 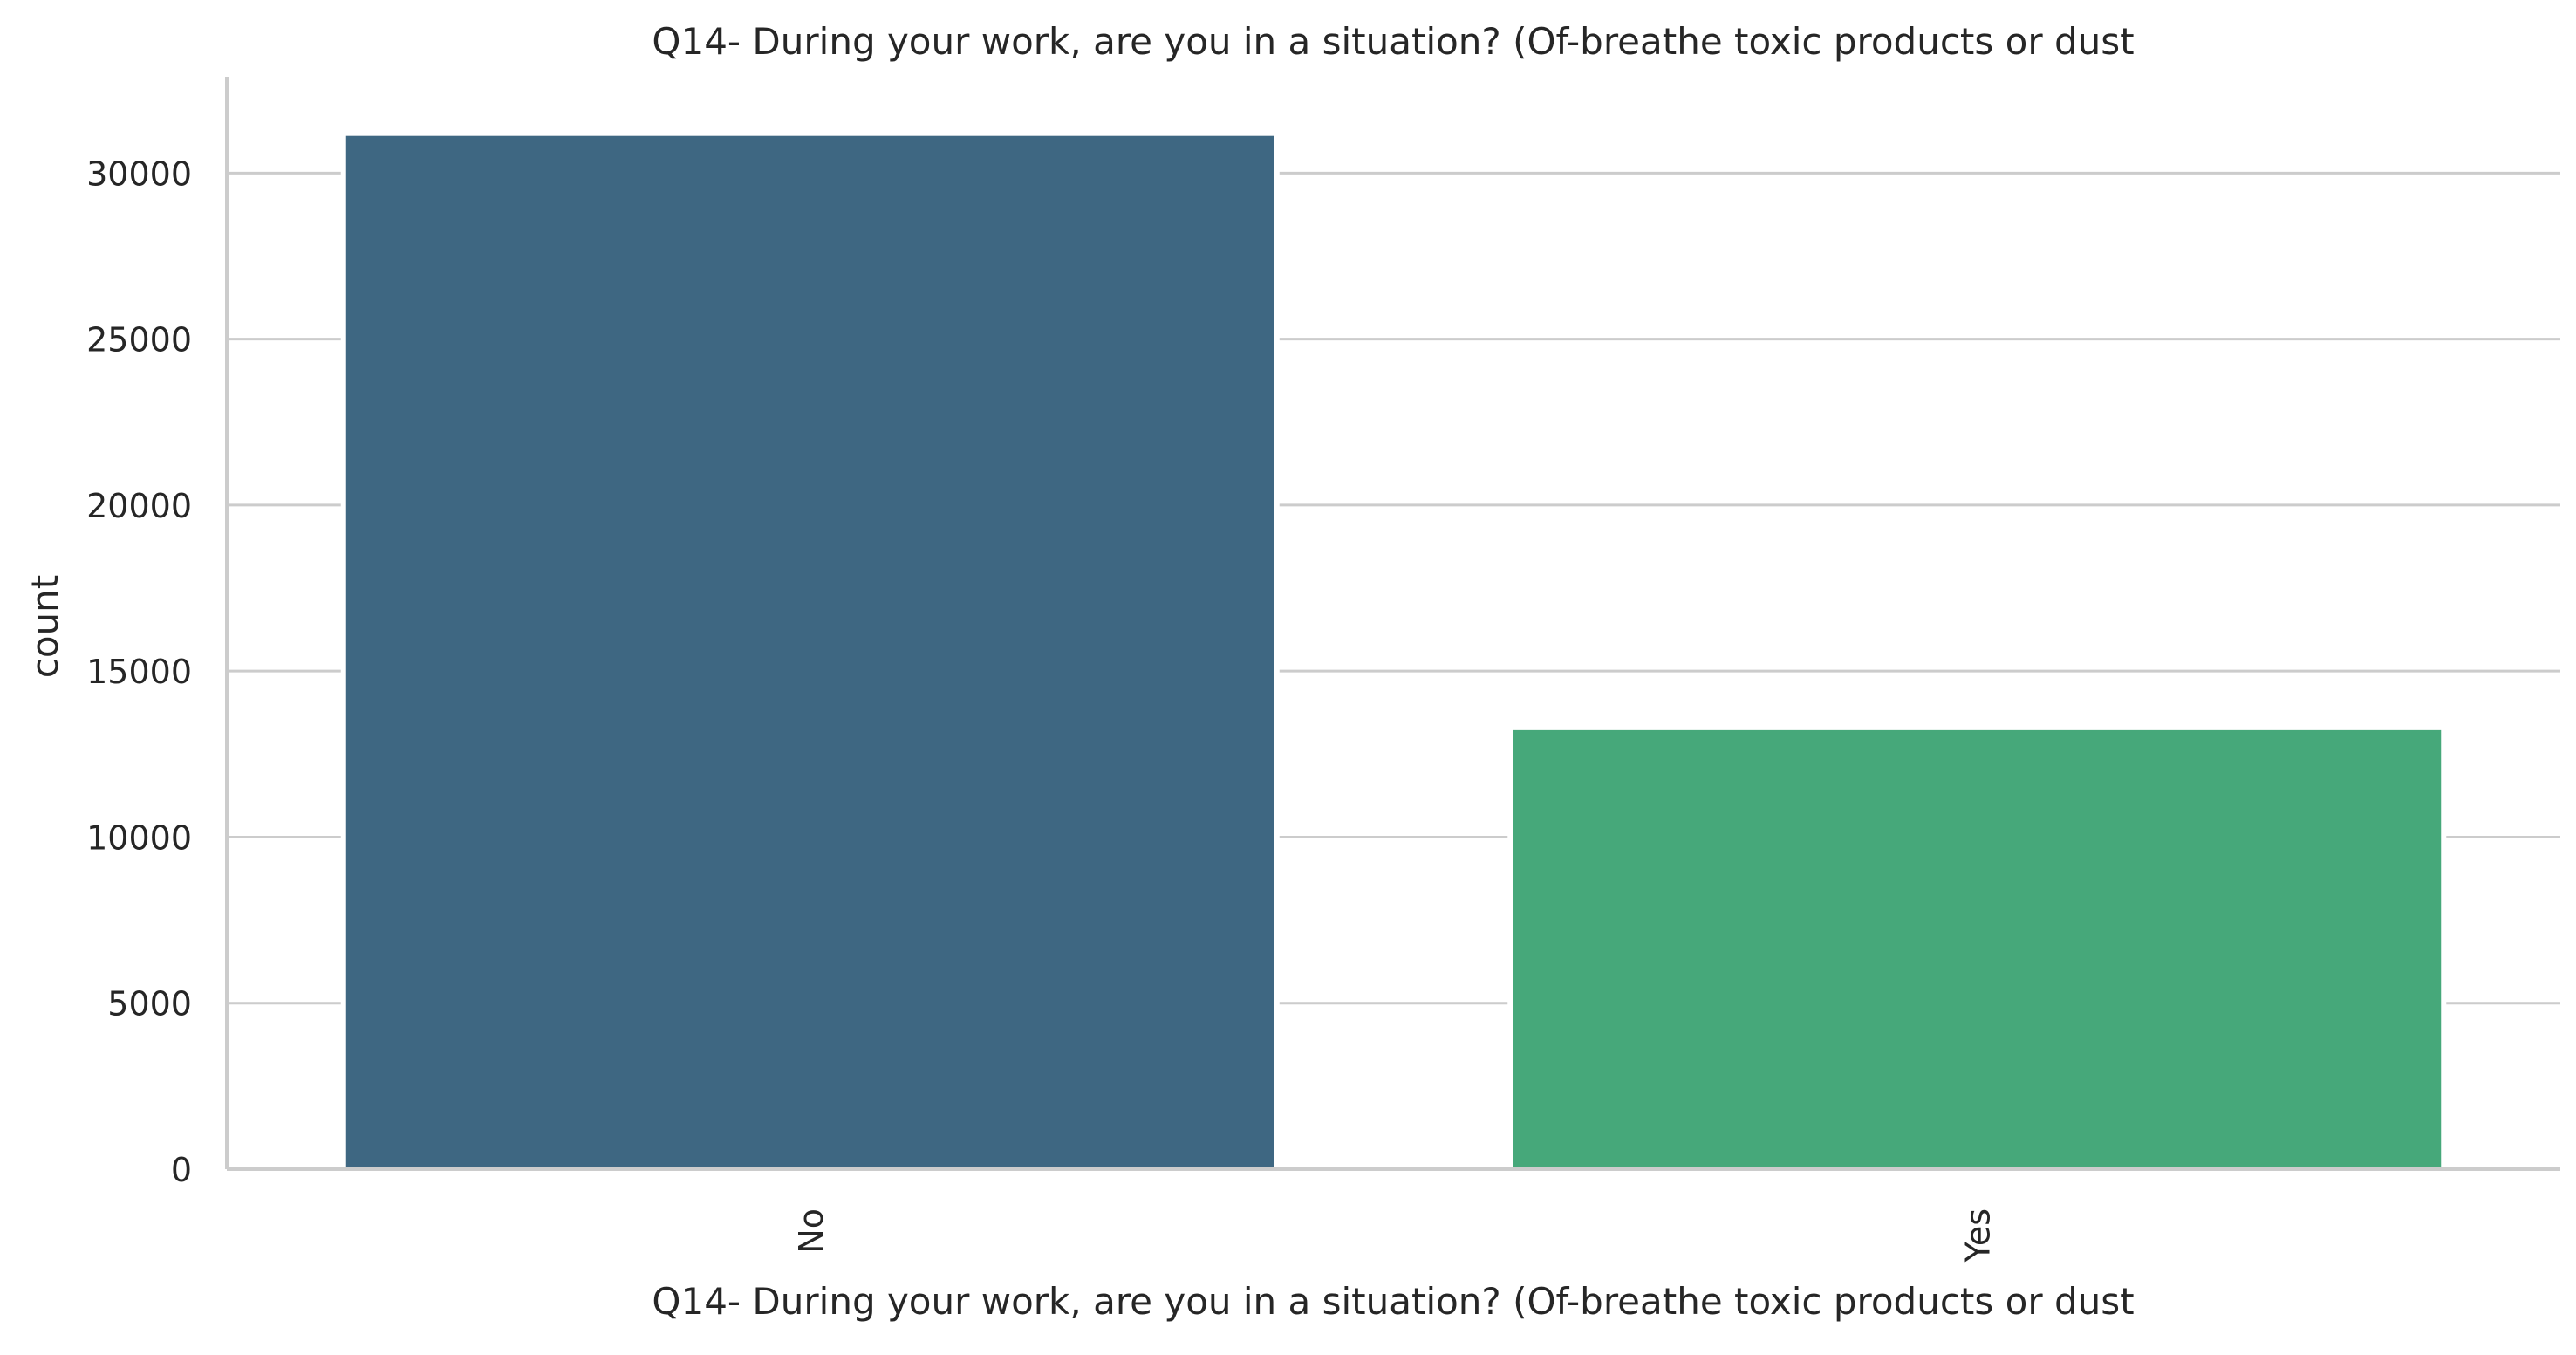 I want to click on y-axis-label: count, so click(x=45, y=627).